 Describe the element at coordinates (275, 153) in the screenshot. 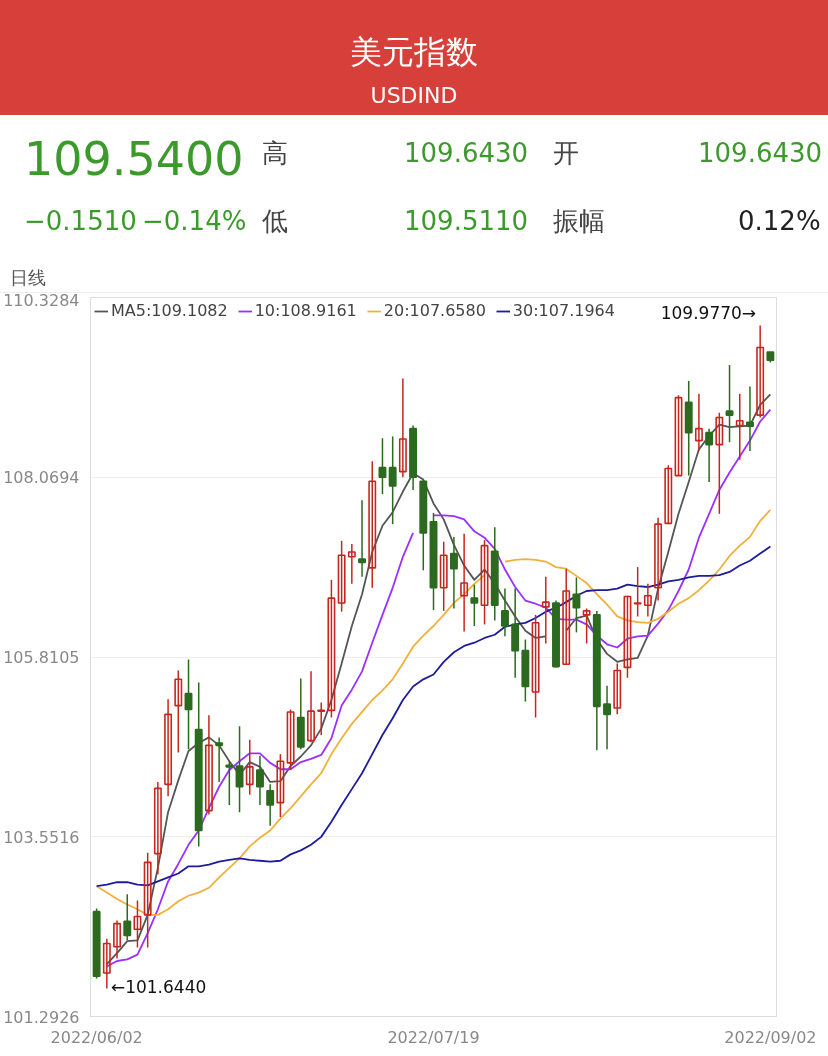

I see `text: 高` at that location.